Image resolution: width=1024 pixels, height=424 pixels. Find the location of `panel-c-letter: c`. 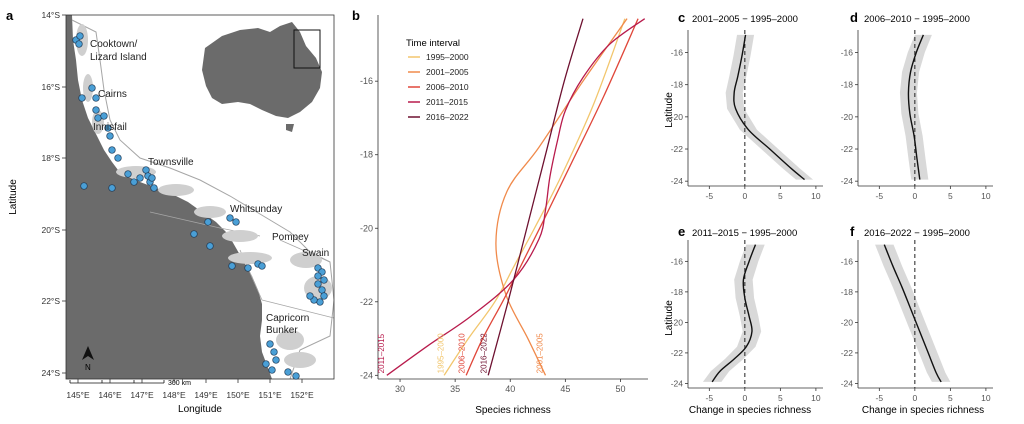

panel-c-letter: c is located at coordinates (681, 17).